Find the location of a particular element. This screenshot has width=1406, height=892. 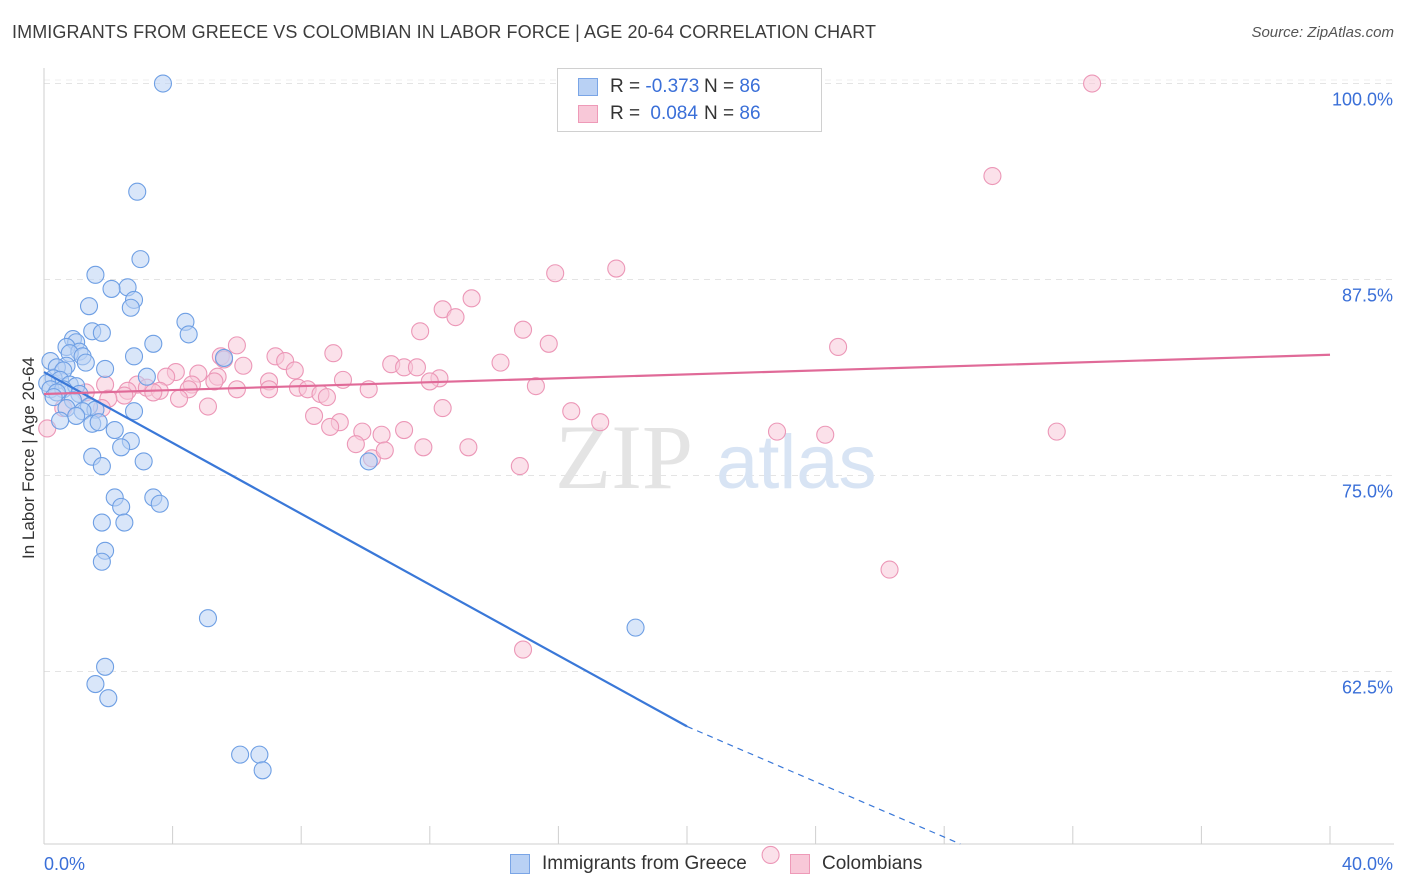

watermark-zip: ZIP is located at coordinates (624, 457).